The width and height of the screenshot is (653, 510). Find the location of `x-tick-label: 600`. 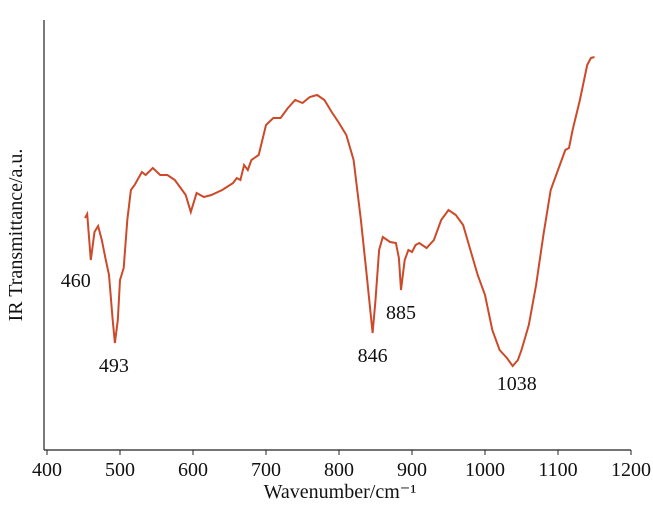

x-tick-label: 600 is located at coordinates (193, 470).